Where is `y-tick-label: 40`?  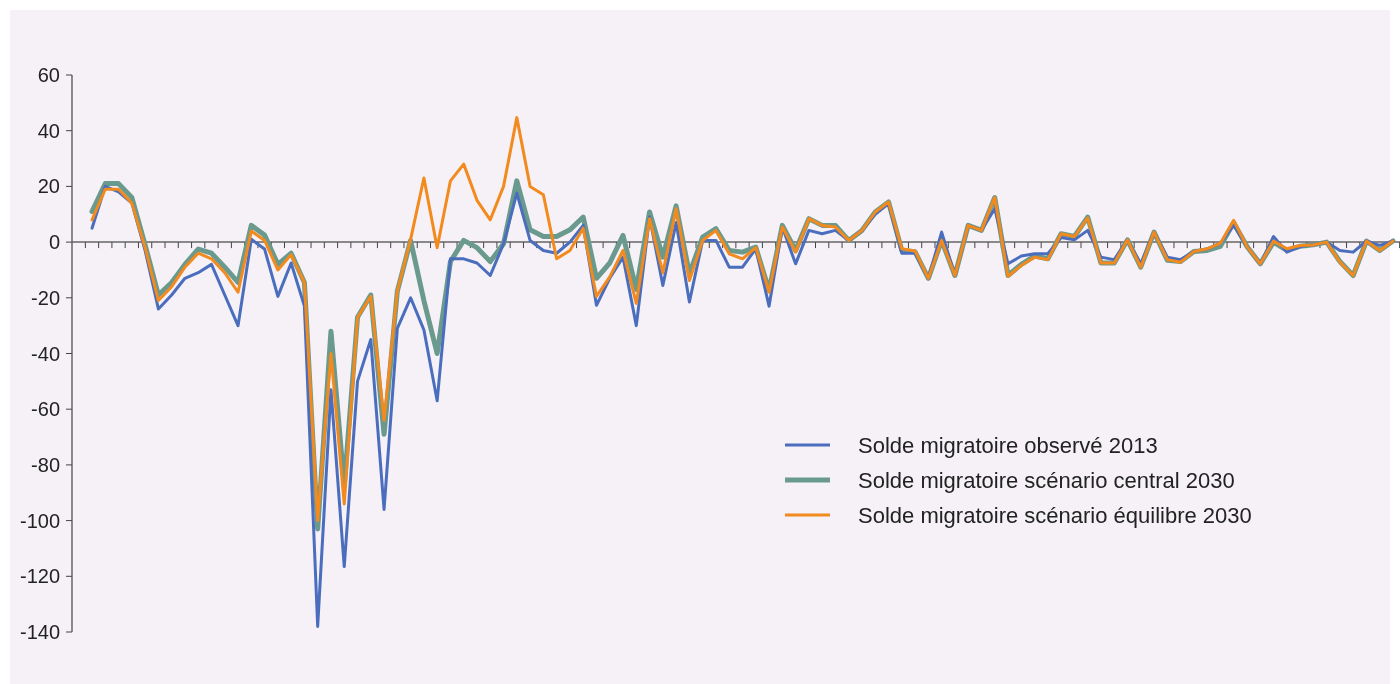 y-tick-label: 40 is located at coordinates (48, 130).